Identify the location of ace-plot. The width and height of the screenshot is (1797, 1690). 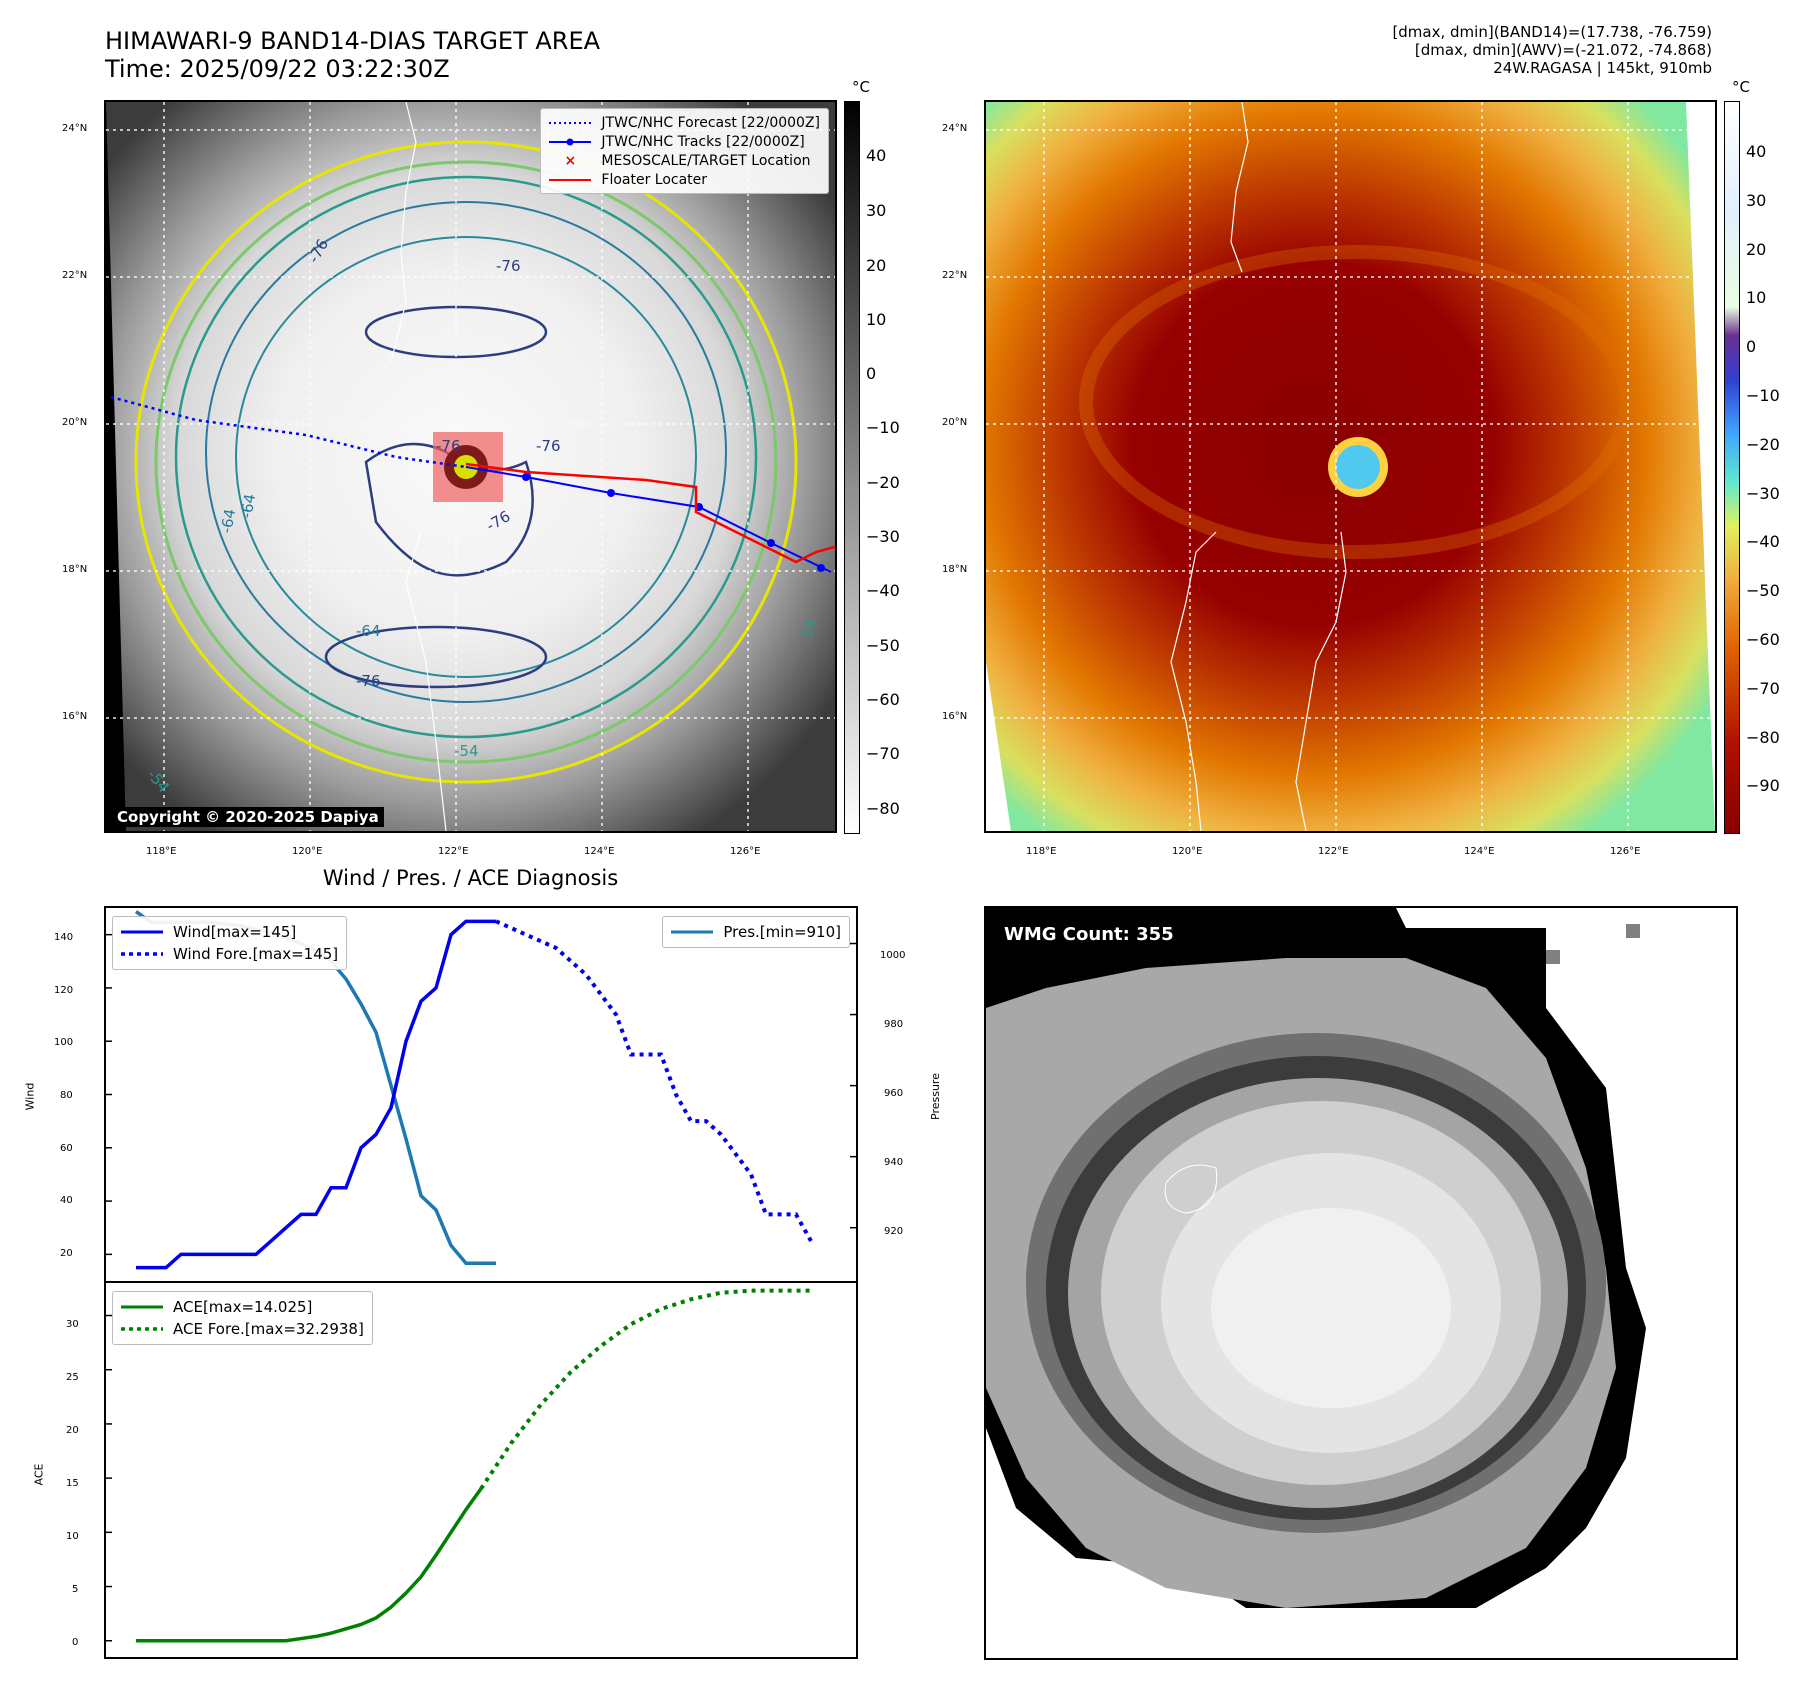
(458, 1465).